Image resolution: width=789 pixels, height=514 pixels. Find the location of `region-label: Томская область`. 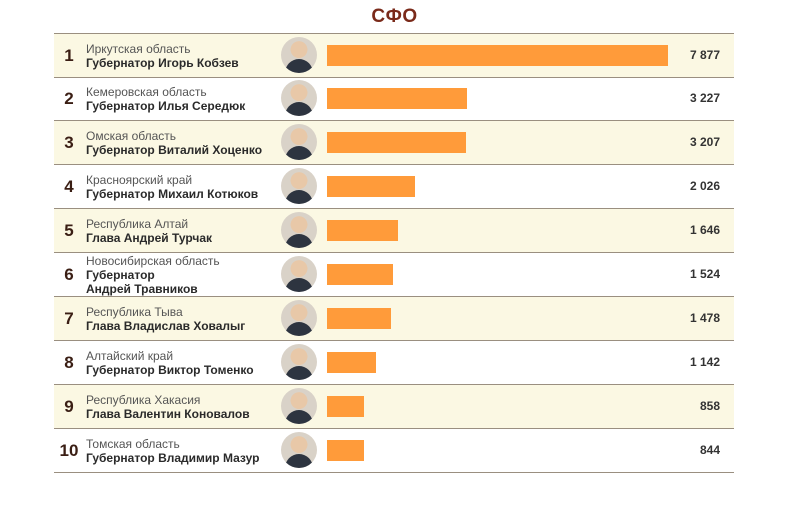

region-label: Томская область is located at coordinates (133, 443).